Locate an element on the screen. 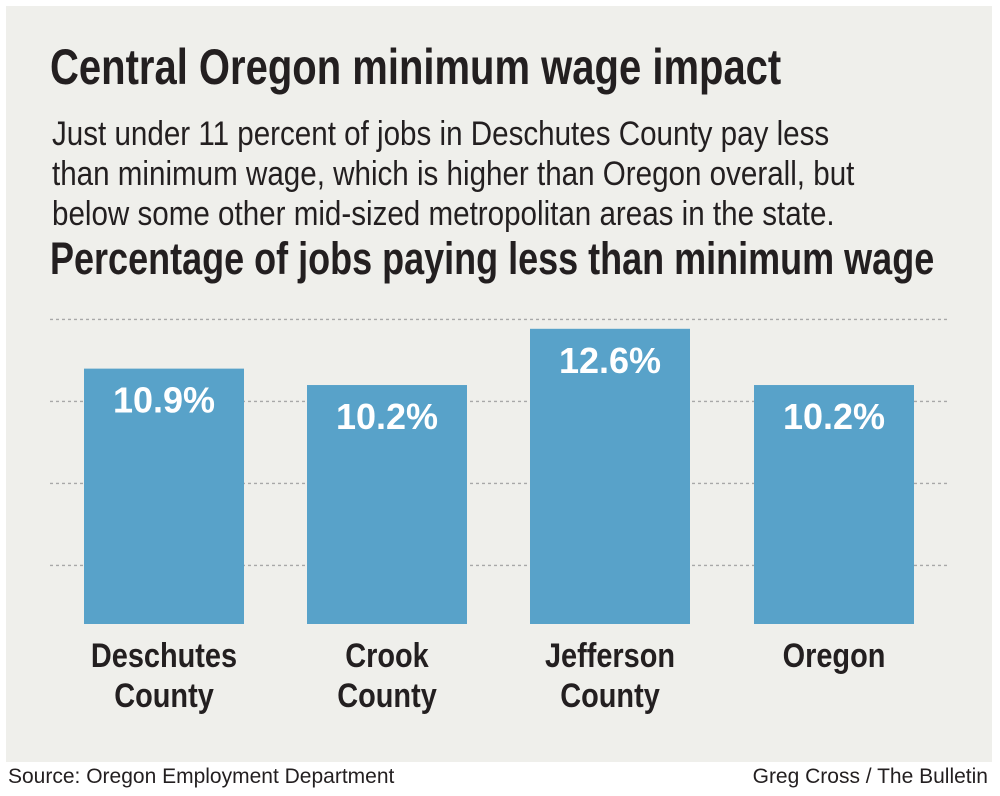  credit-note: Greg Cross / The Bulletin is located at coordinates (870, 776).